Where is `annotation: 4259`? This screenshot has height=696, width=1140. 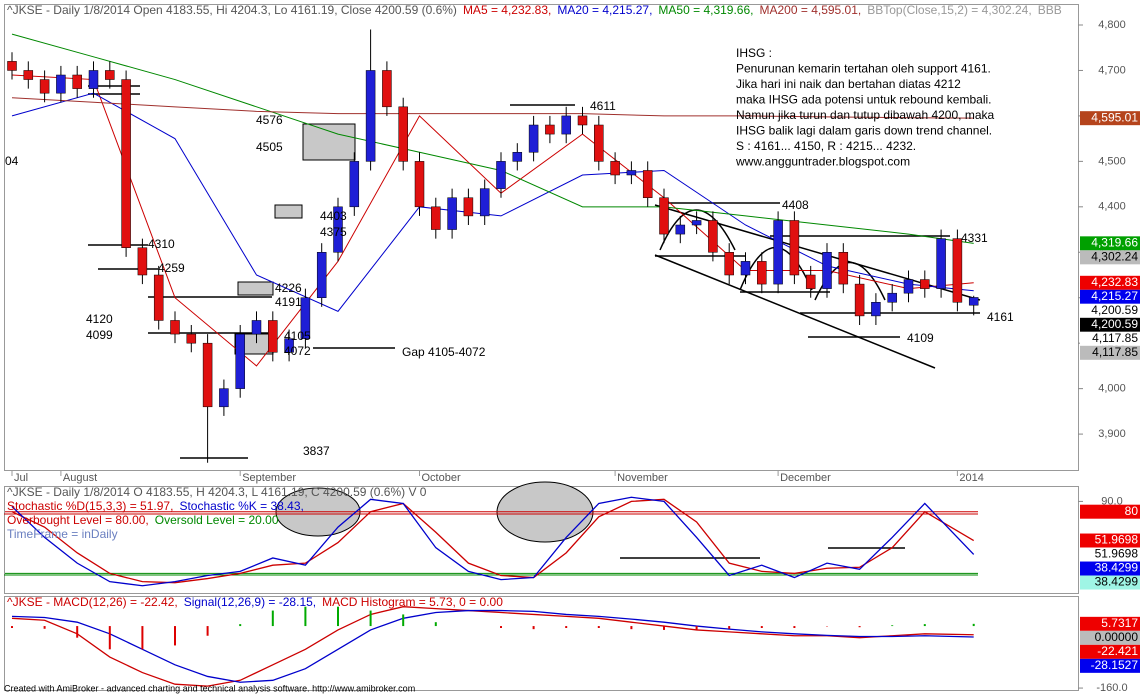 annotation: 4259 is located at coordinates (171, 268).